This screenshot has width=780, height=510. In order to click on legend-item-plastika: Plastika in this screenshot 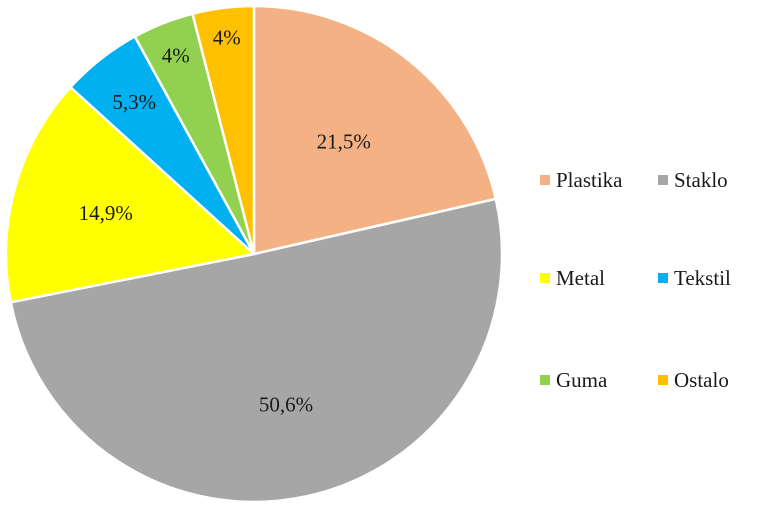, I will do `click(581, 180)`.